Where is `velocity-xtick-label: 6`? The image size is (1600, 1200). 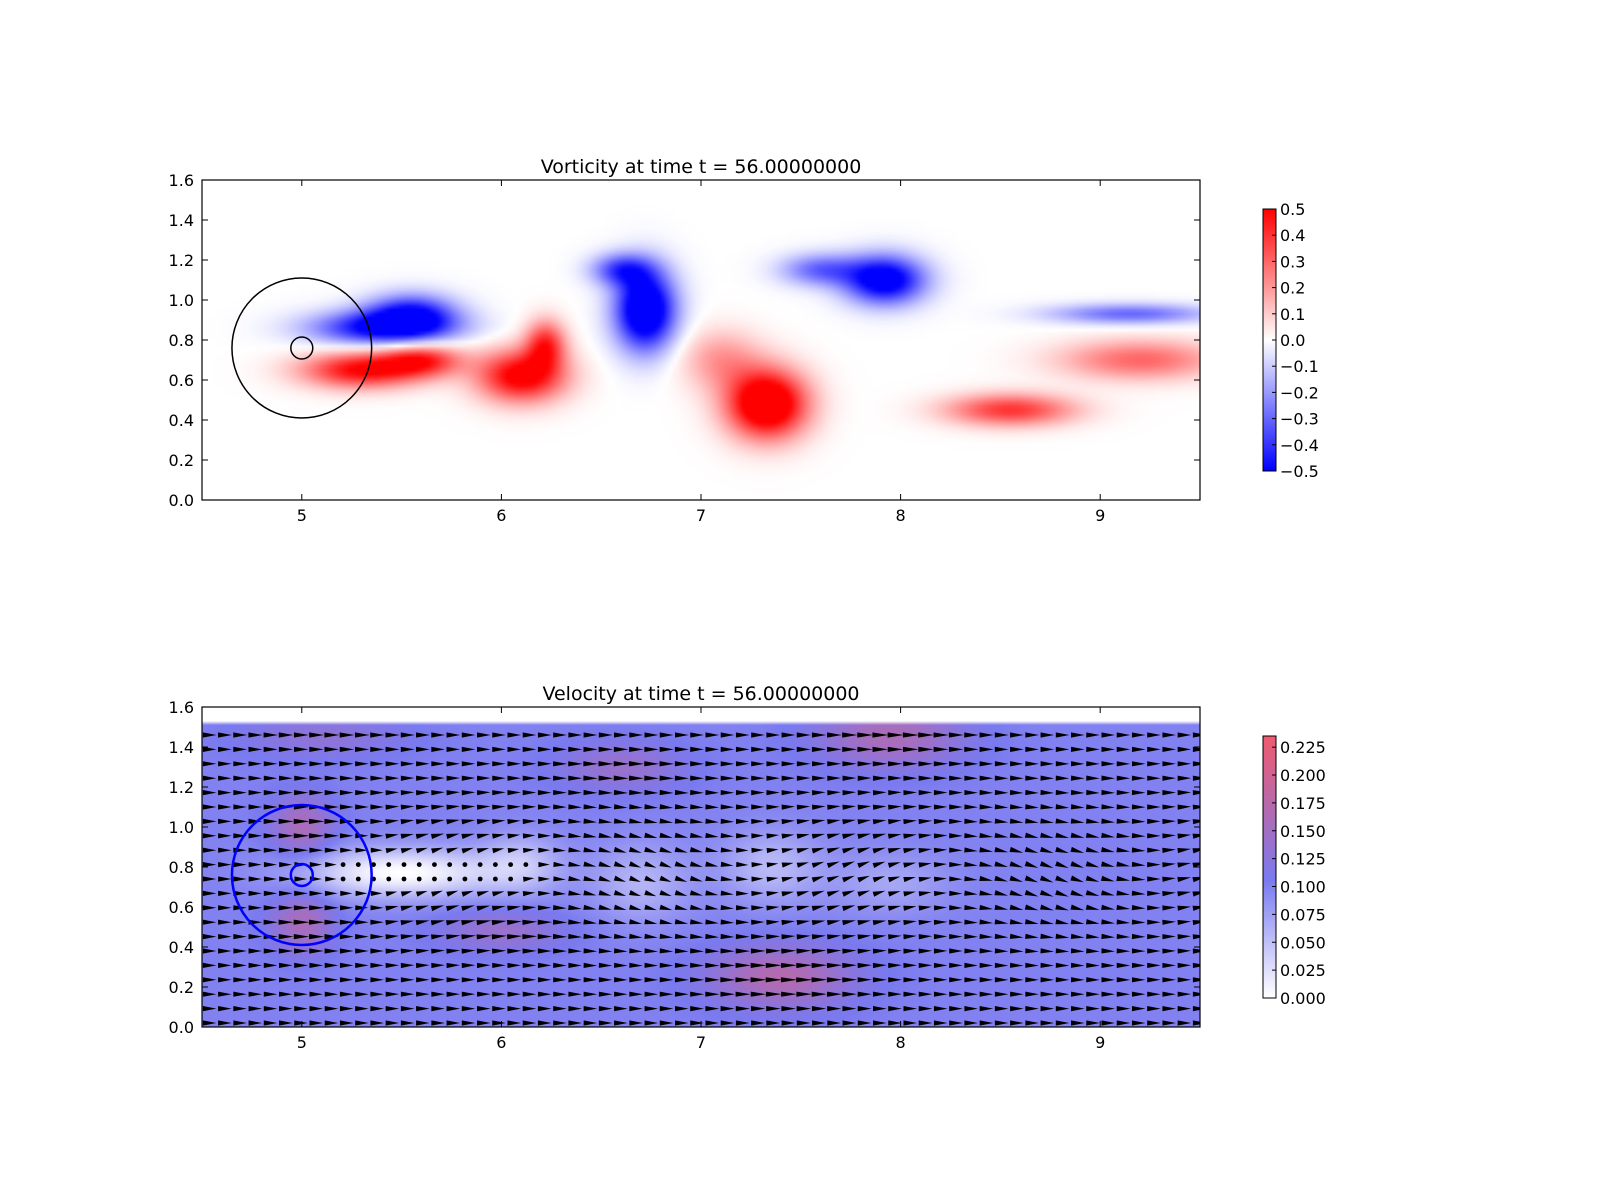 velocity-xtick-label: 6 is located at coordinates (501, 1042).